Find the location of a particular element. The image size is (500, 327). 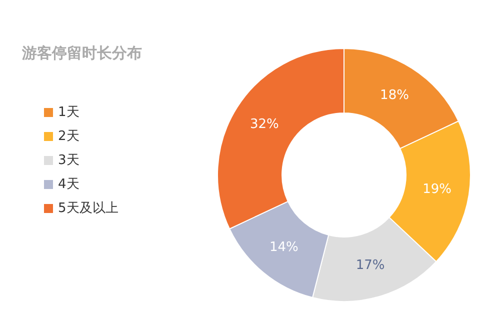

data-label: 14% is located at coordinates (283, 247).